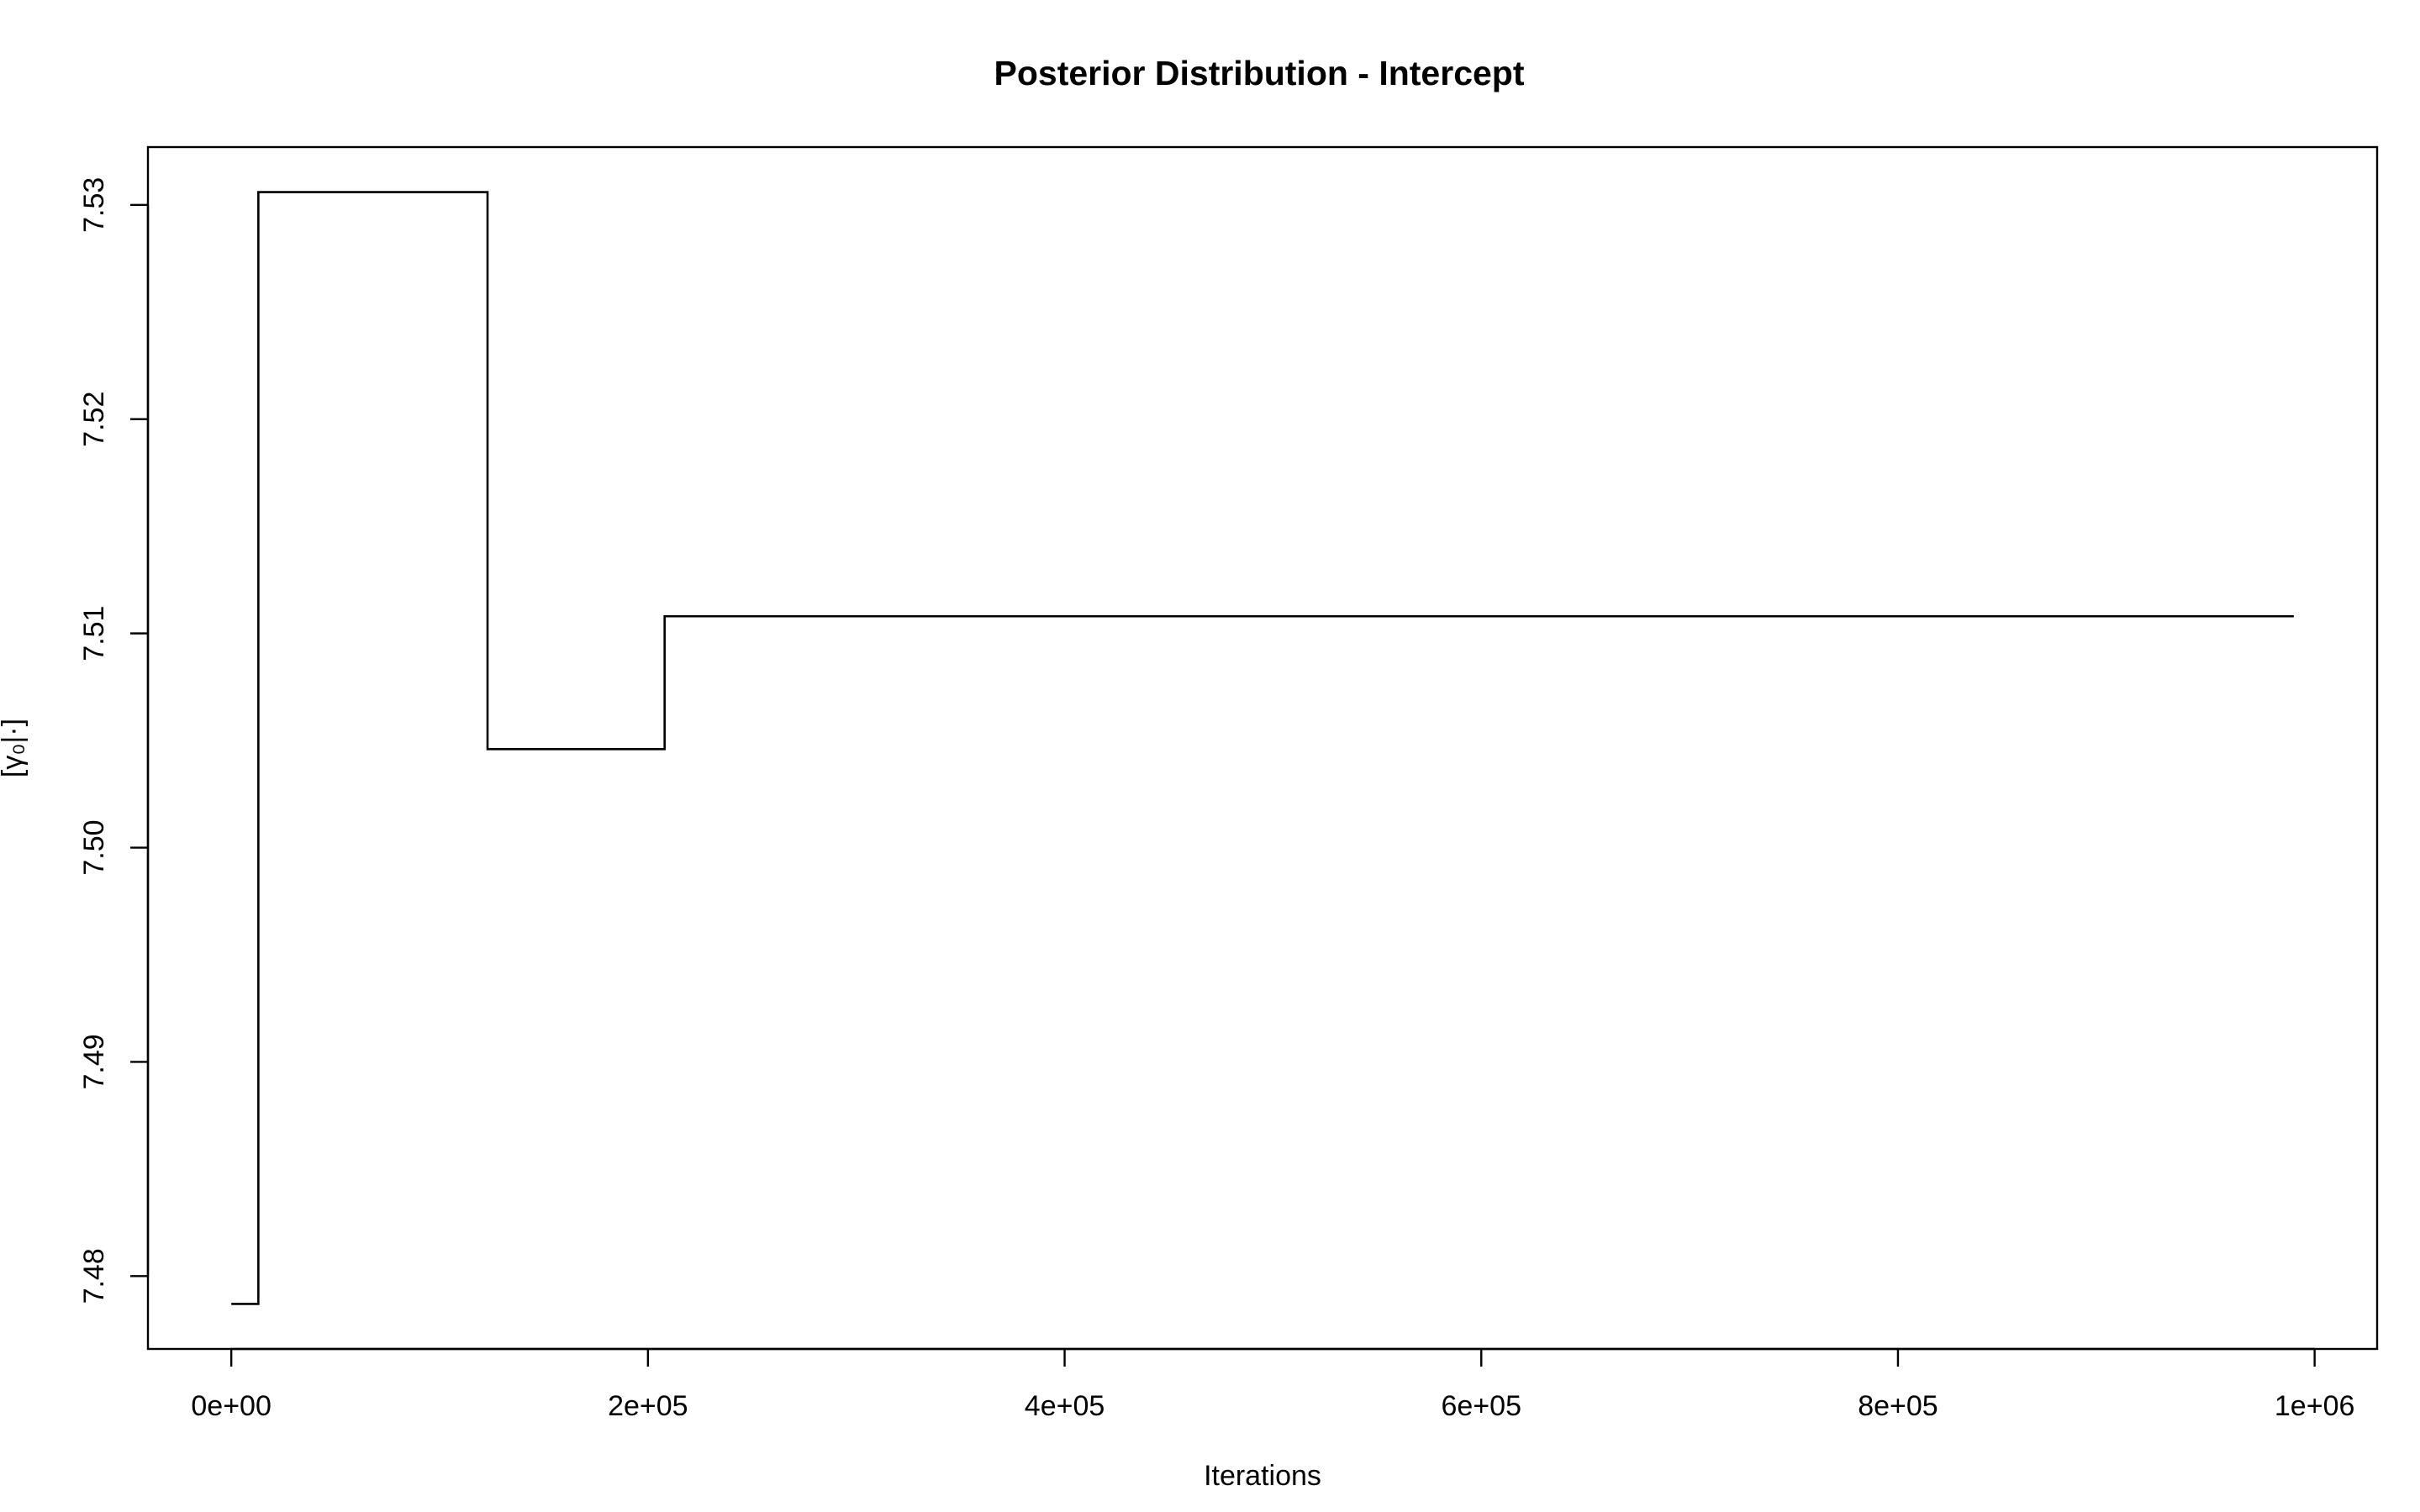 This screenshot has width=2420, height=1512. Describe the element at coordinates (1259, 73) in the screenshot. I see `chart-title: Posterior Distribution - Intercept` at that location.